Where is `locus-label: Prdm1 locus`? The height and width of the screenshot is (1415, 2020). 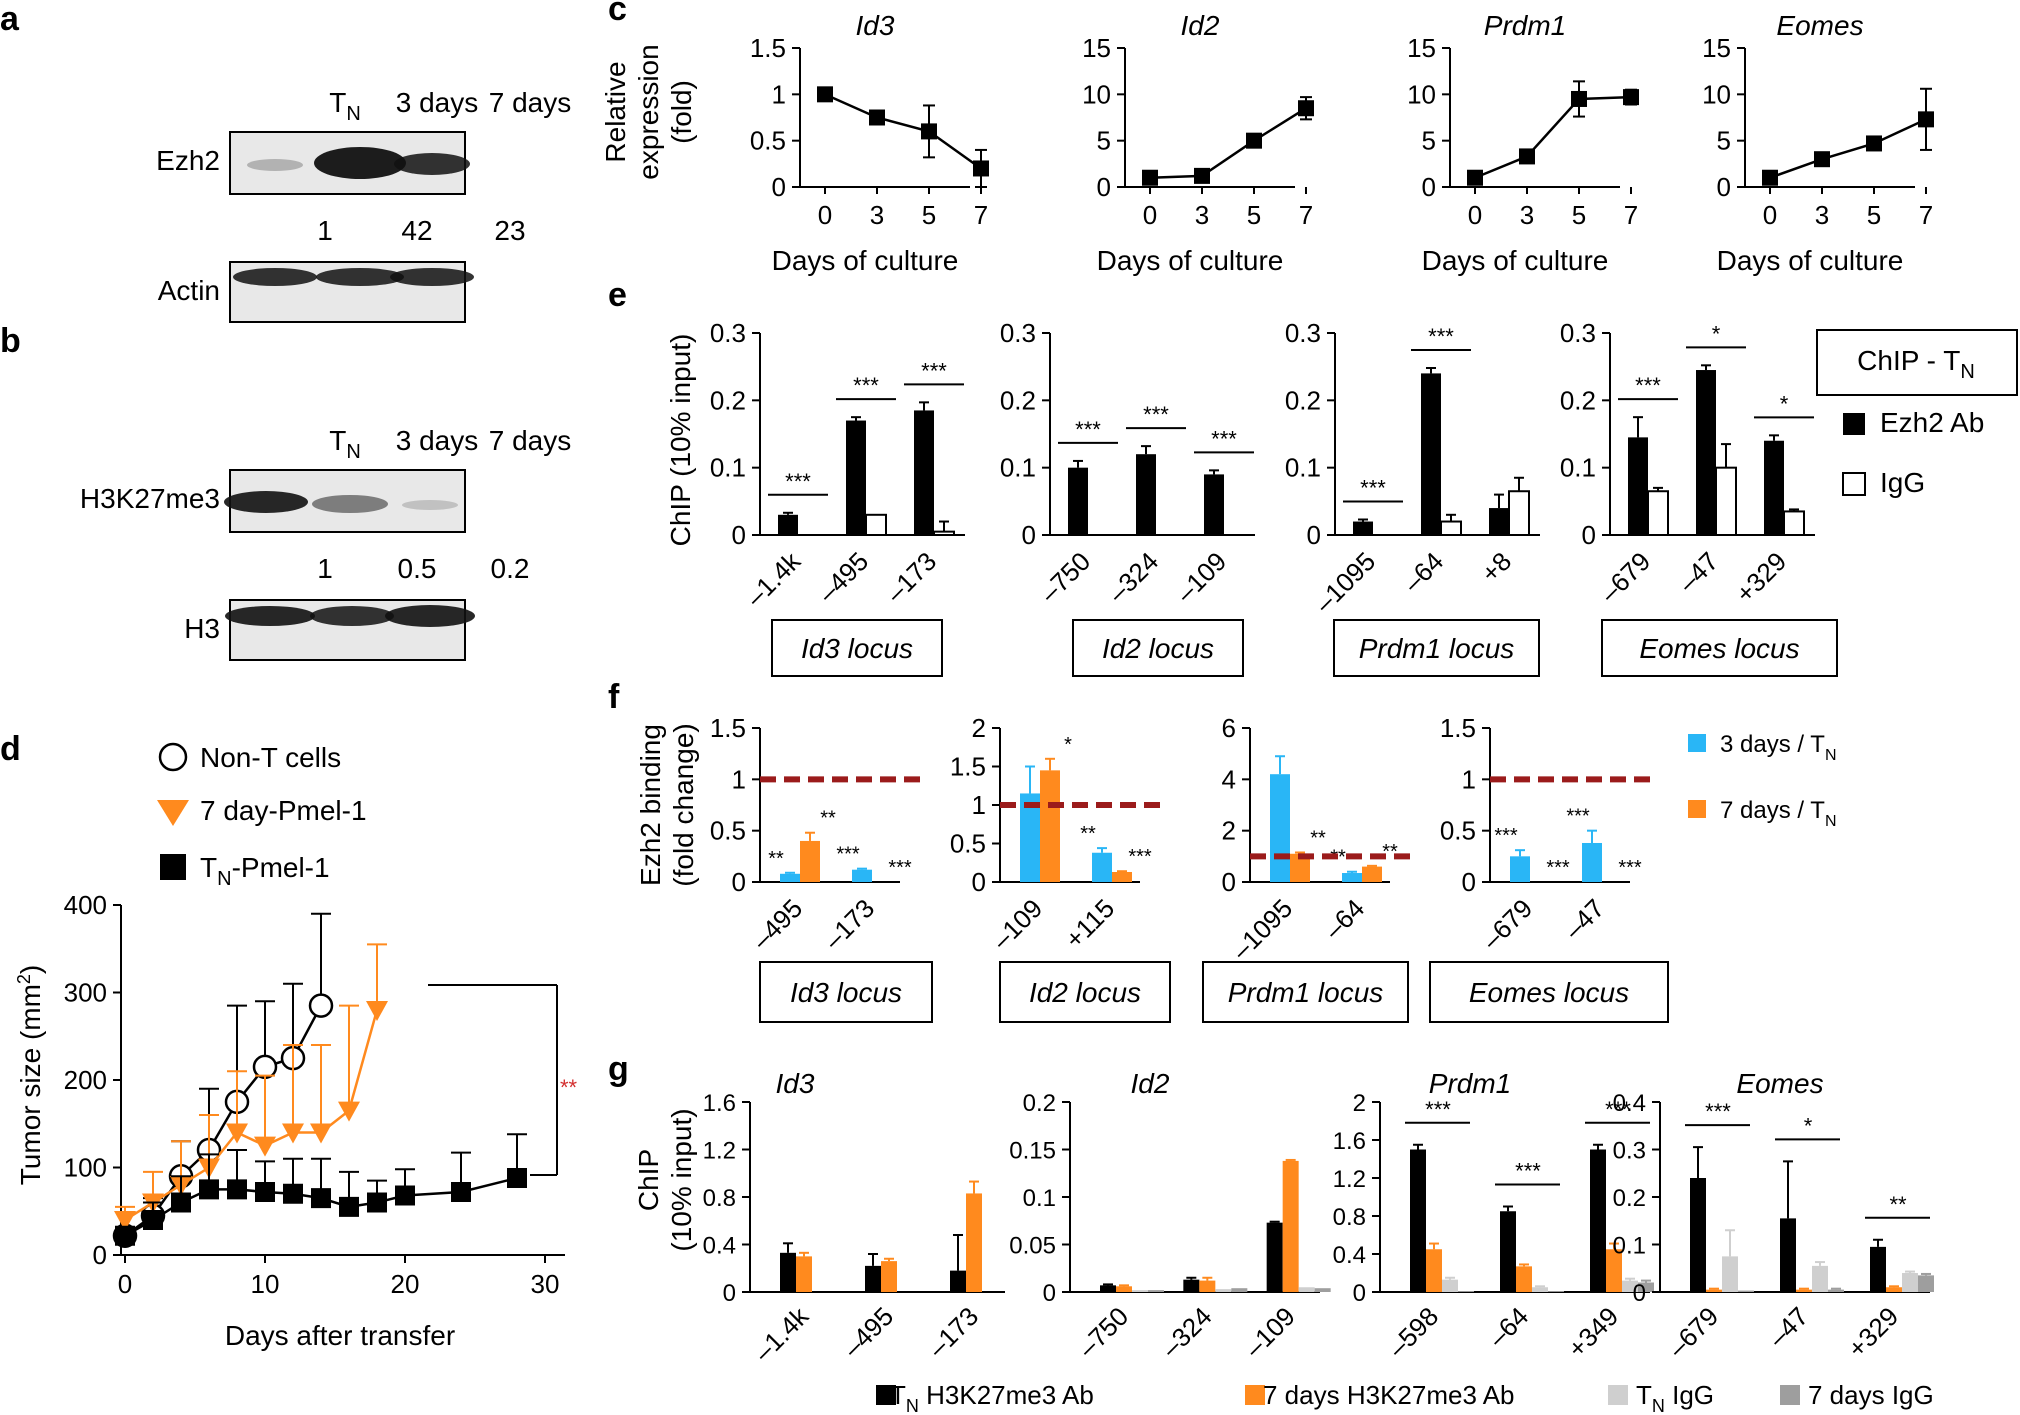
locus-label: Prdm1 locus is located at coordinates (1306, 992).